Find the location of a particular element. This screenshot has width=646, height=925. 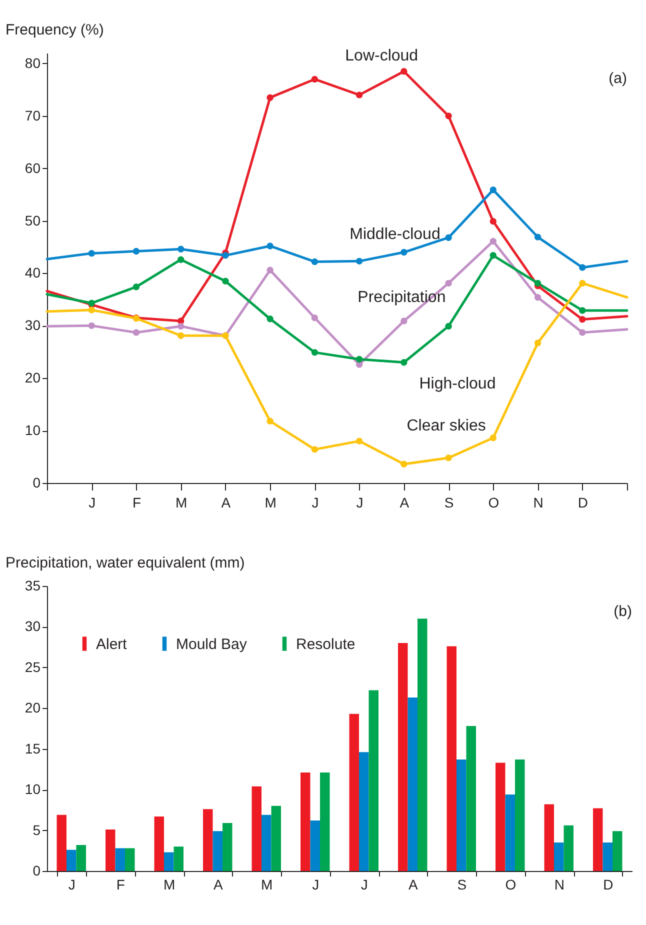

series-label: Low-cloud is located at coordinates (381, 56).